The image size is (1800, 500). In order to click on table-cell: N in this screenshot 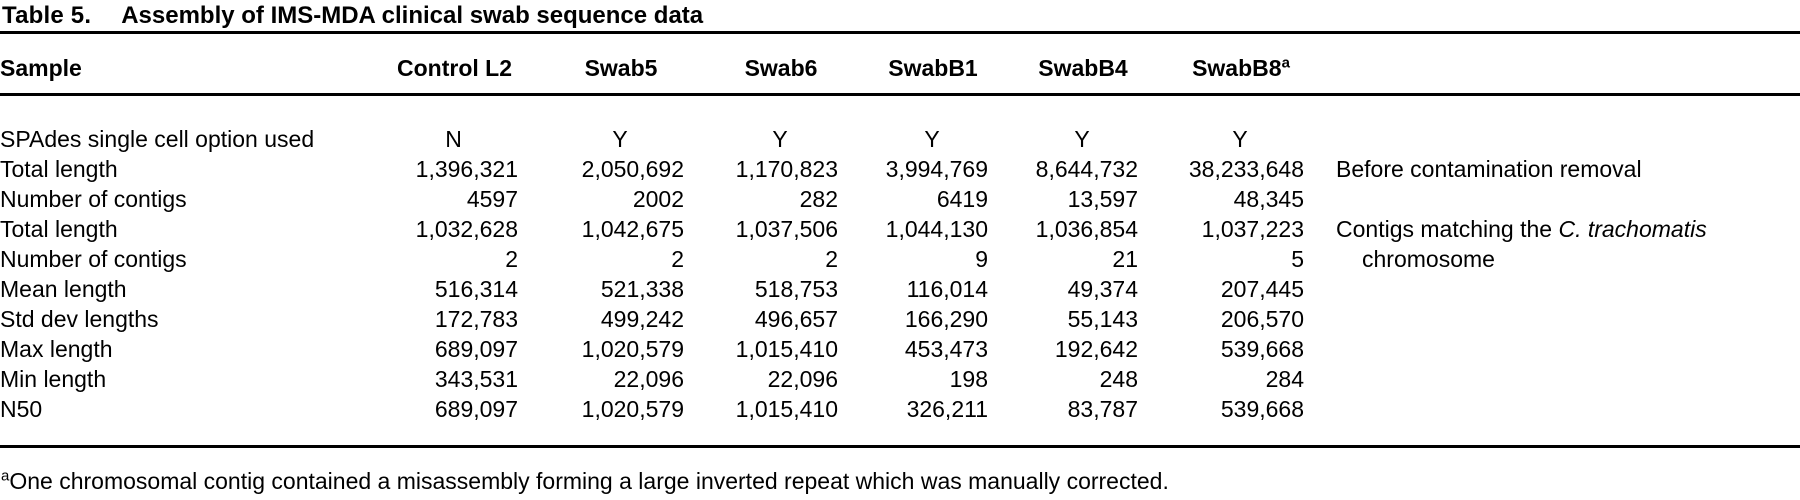, I will do `click(453, 138)`.